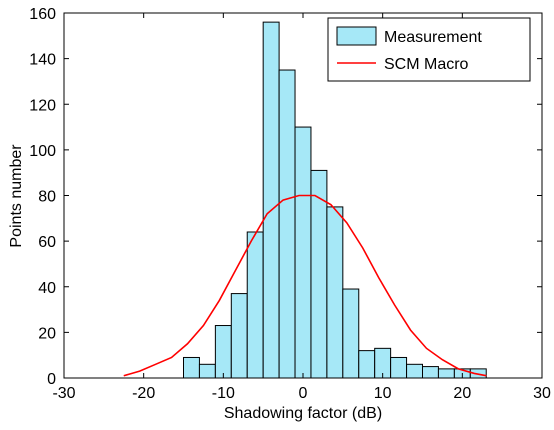 This screenshot has height=430, width=554. I want to click on y-tick-label: 100, so click(42, 151).